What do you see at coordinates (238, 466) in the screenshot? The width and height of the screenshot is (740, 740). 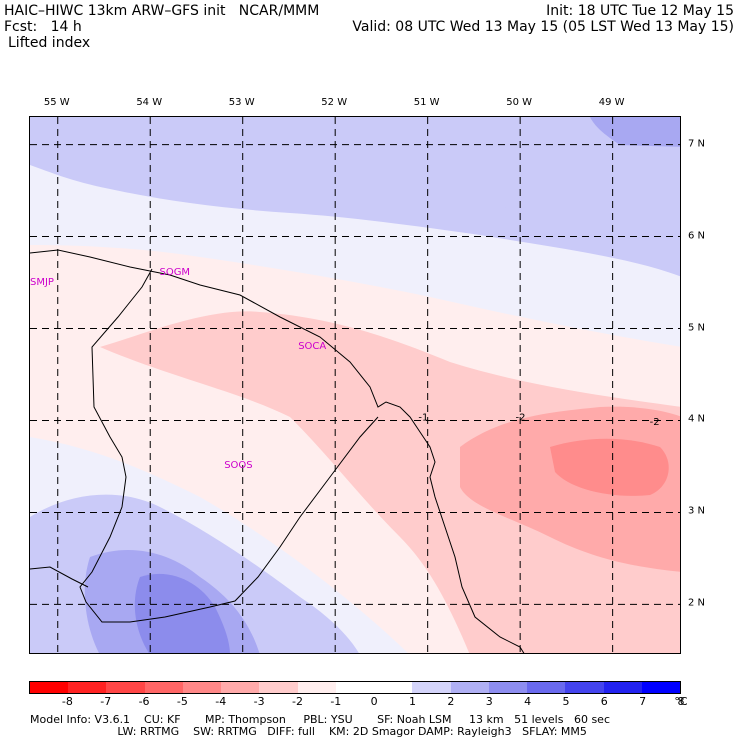 I see `station-soos: SOOS` at bounding box center [238, 466].